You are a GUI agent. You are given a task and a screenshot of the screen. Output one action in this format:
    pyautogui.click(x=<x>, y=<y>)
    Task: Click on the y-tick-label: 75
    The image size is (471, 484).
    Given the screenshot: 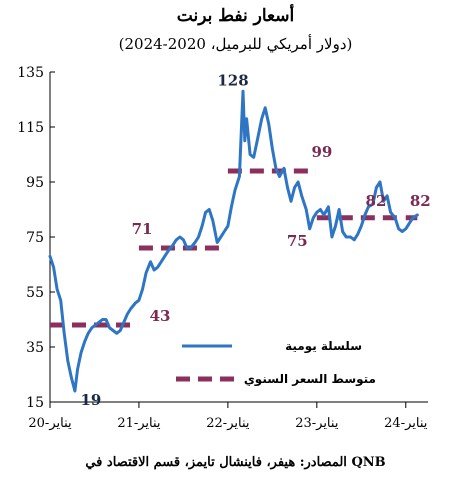 What is the action you would take?
    pyautogui.click(x=35, y=238)
    